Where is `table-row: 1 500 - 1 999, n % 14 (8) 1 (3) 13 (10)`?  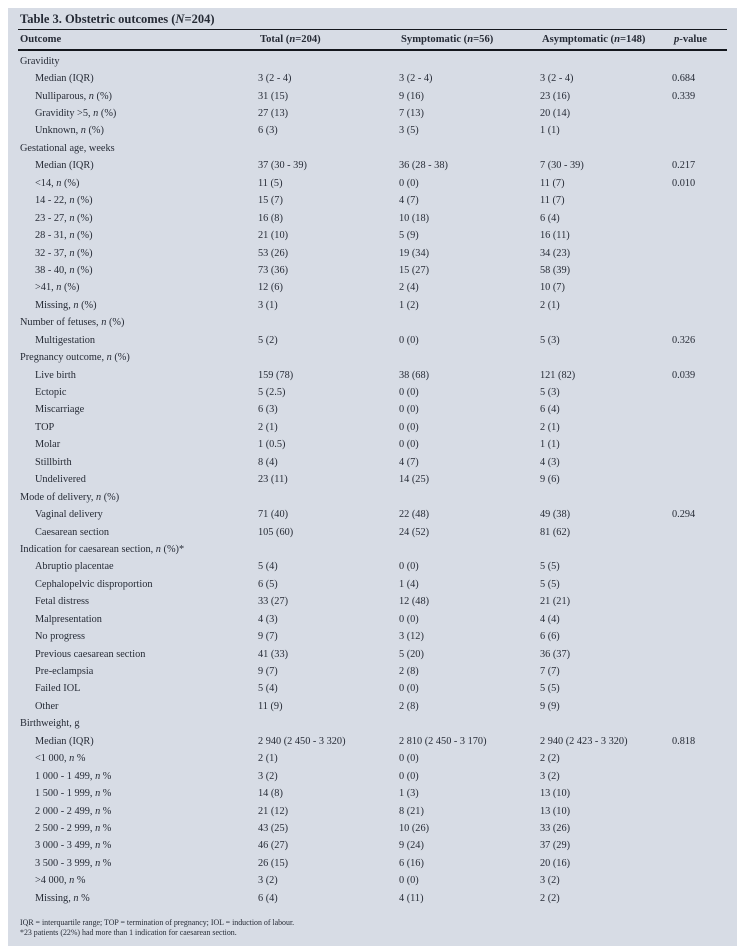 table-row: 1 500 - 1 999, n % 14 (8) 1 (3) 13 (10) is located at coordinates (372, 793).